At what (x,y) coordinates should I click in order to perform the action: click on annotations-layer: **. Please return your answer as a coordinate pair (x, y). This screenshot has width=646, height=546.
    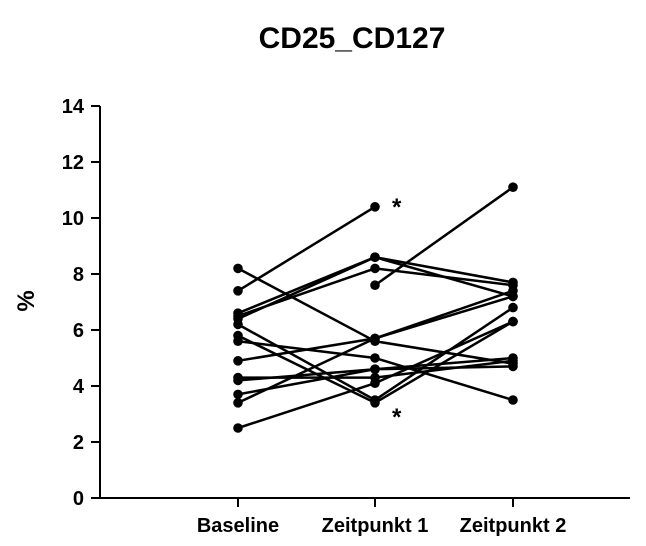
    Looking at the image, I should click on (397, 312).